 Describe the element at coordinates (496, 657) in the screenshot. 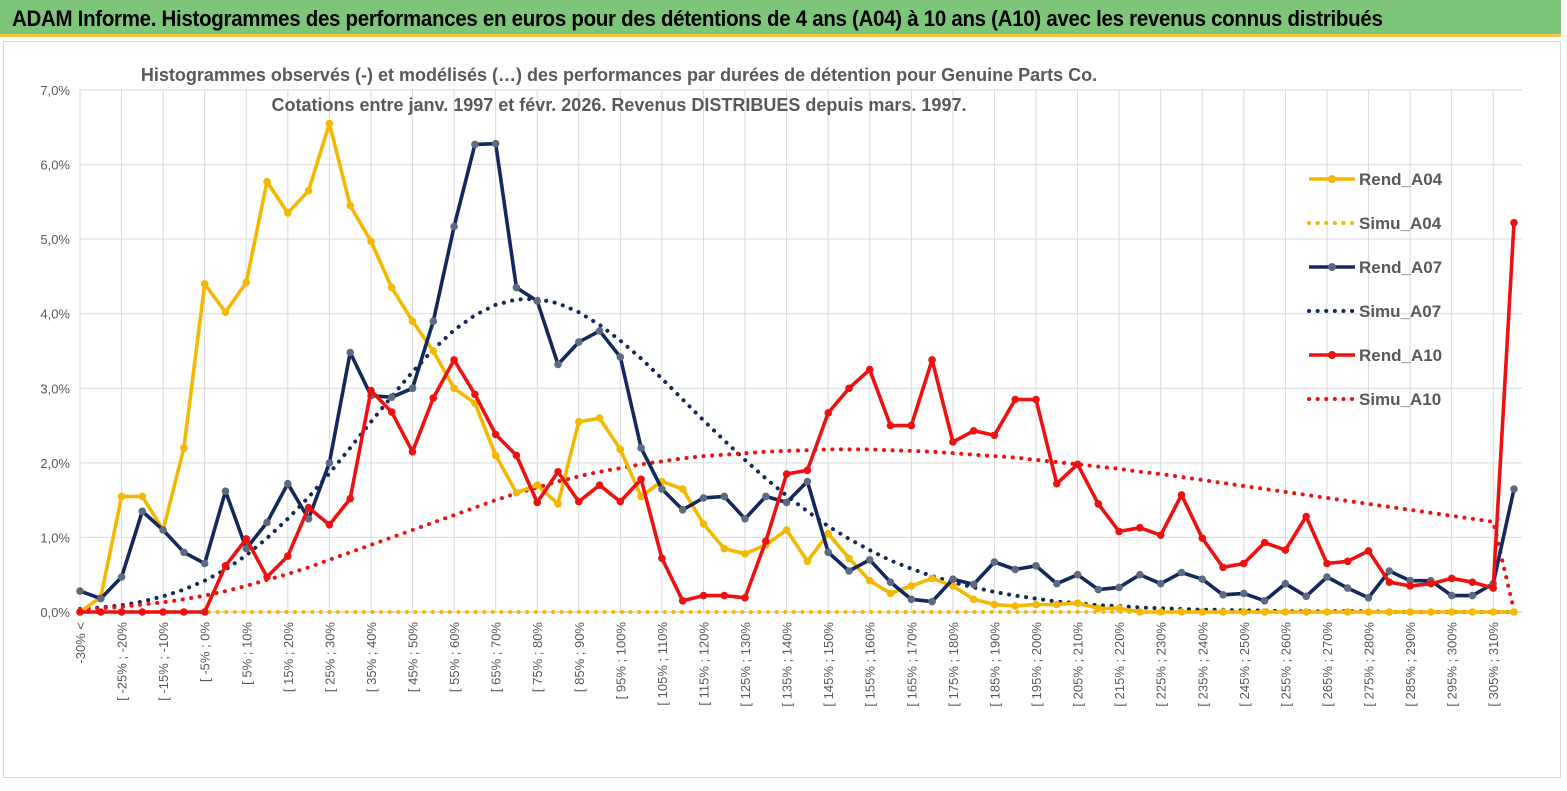

I see `x-tick-label: [ 65% ; 70%` at that location.